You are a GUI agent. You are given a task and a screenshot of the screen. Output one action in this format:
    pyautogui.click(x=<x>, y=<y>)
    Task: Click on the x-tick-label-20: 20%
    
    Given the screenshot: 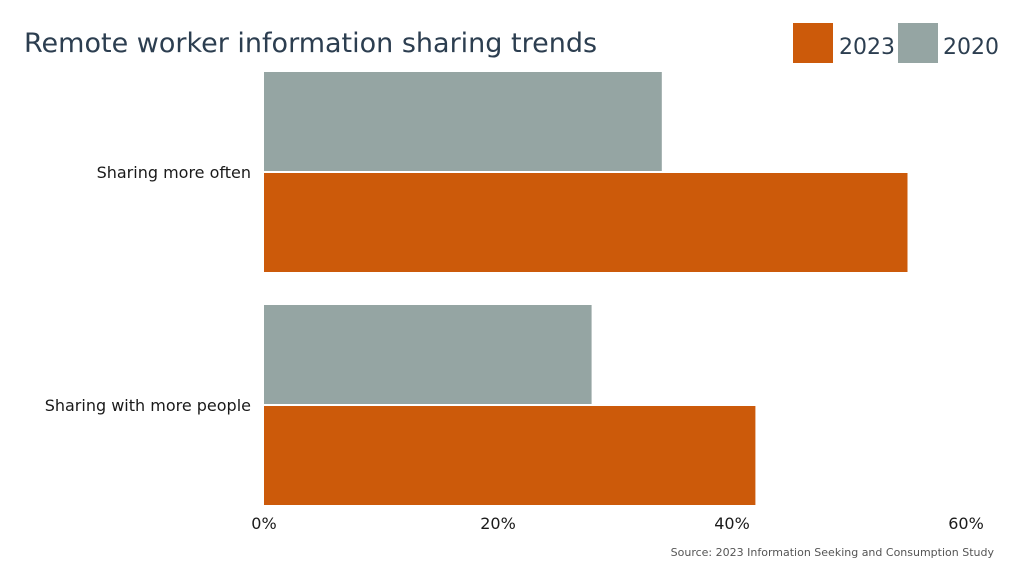 What is the action you would take?
    pyautogui.click(x=498, y=523)
    